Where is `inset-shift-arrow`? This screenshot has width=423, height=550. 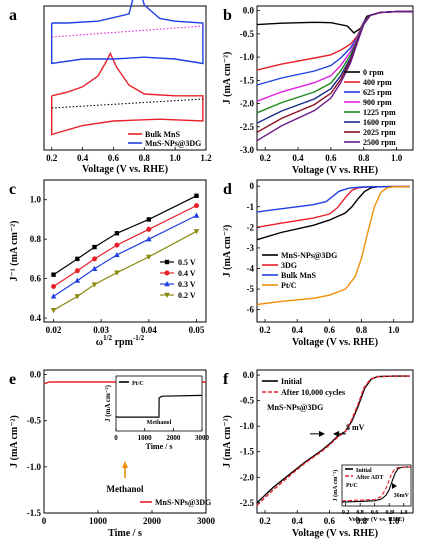 inset-shift-arrow is located at coordinates (394, 486).